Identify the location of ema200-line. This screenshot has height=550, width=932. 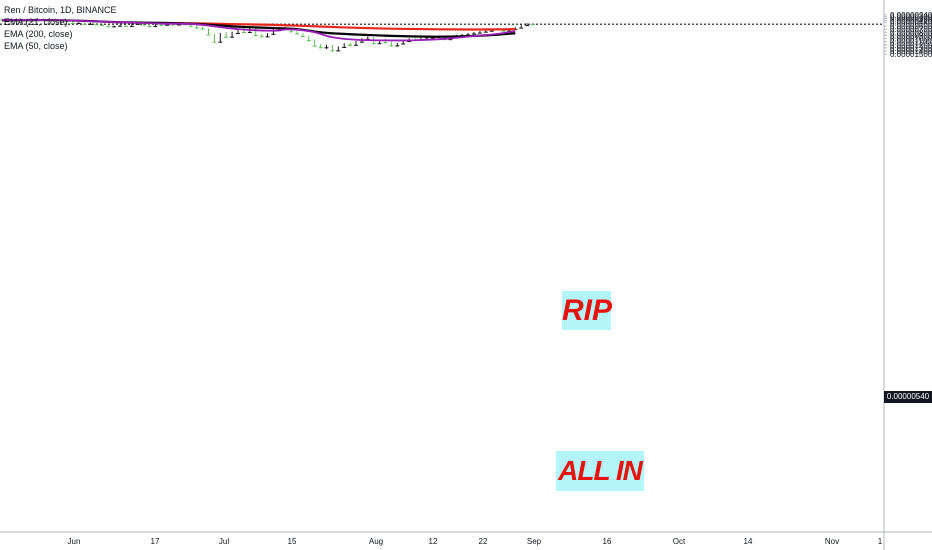
(344, 26).